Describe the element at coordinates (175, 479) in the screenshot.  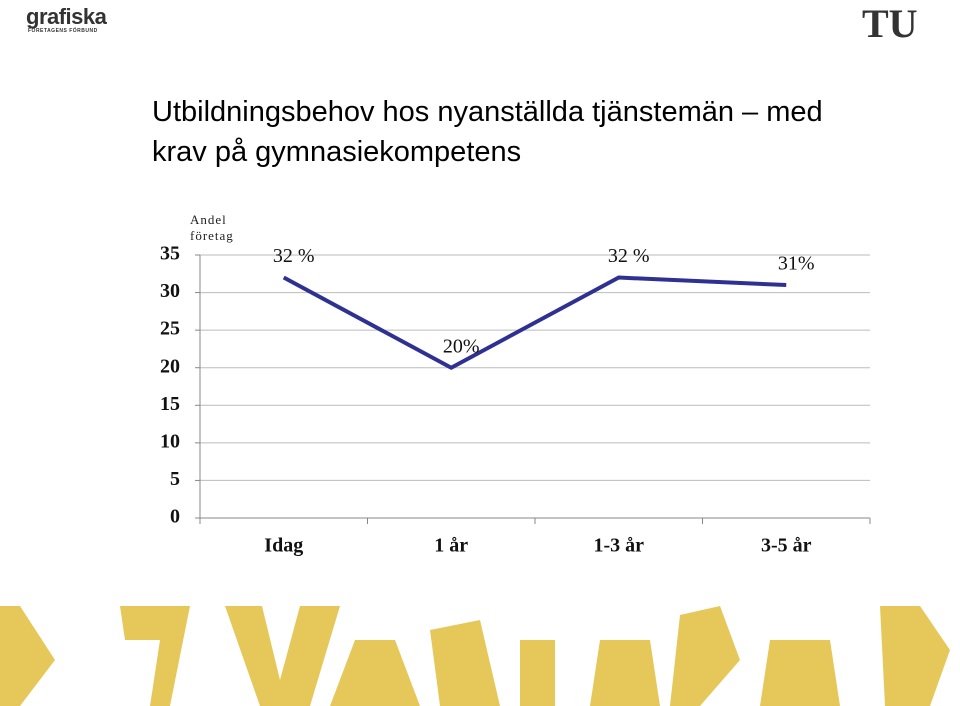
I see `y-tick-label: 5` at that location.